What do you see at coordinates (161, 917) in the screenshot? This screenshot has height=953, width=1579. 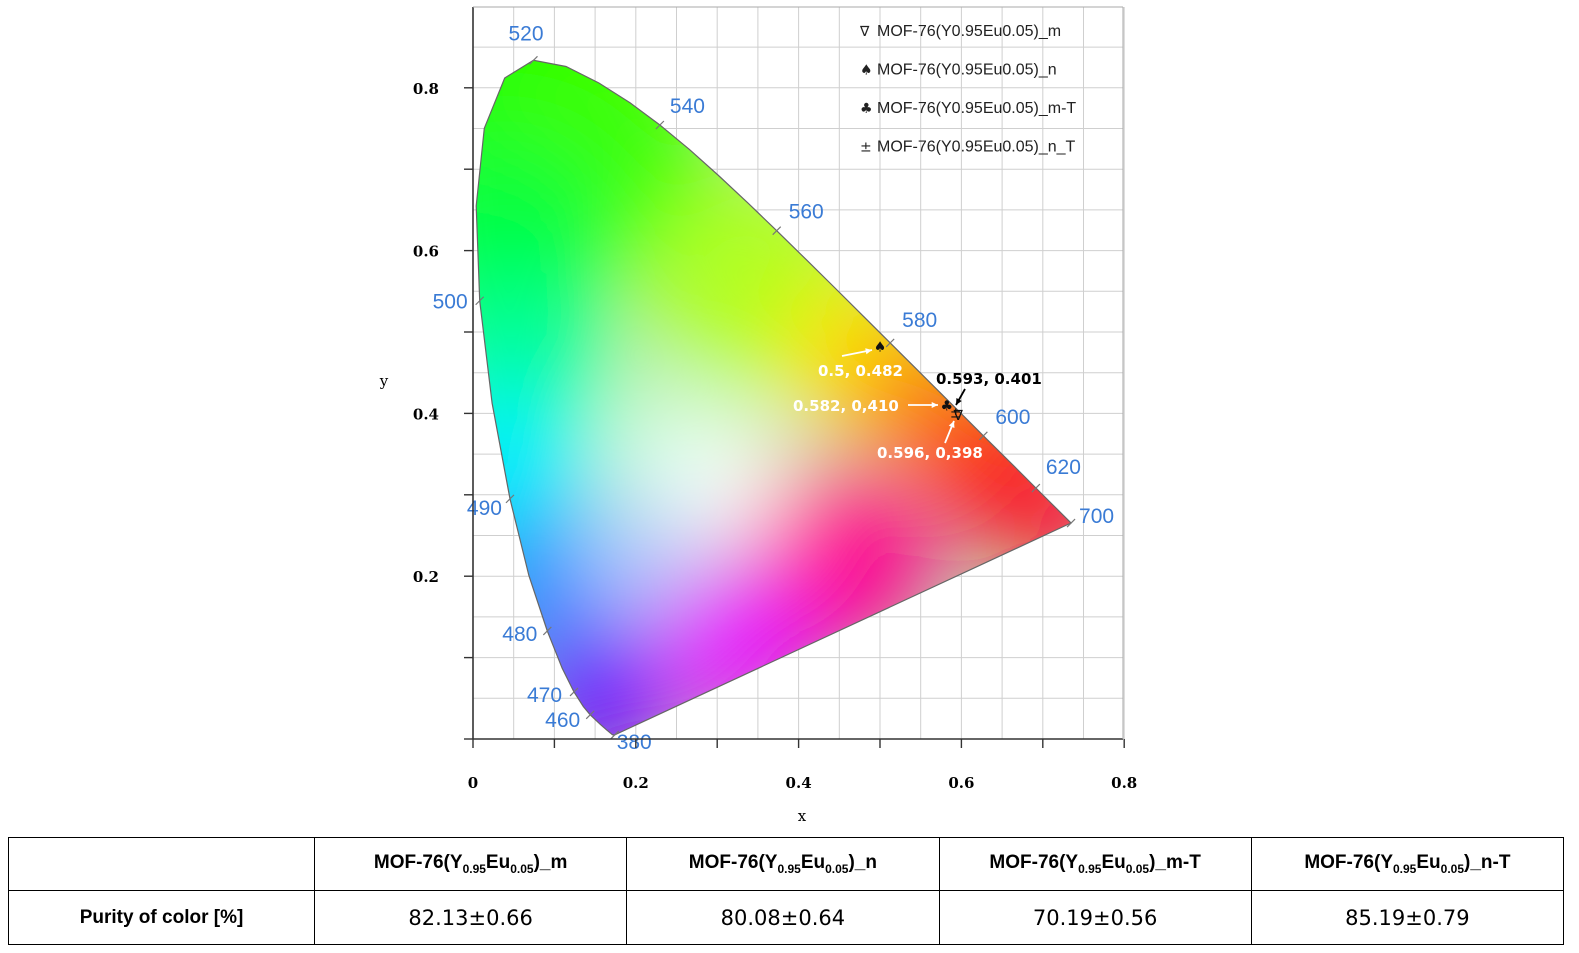 I see `row-label: Purity of color [%]` at bounding box center [161, 917].